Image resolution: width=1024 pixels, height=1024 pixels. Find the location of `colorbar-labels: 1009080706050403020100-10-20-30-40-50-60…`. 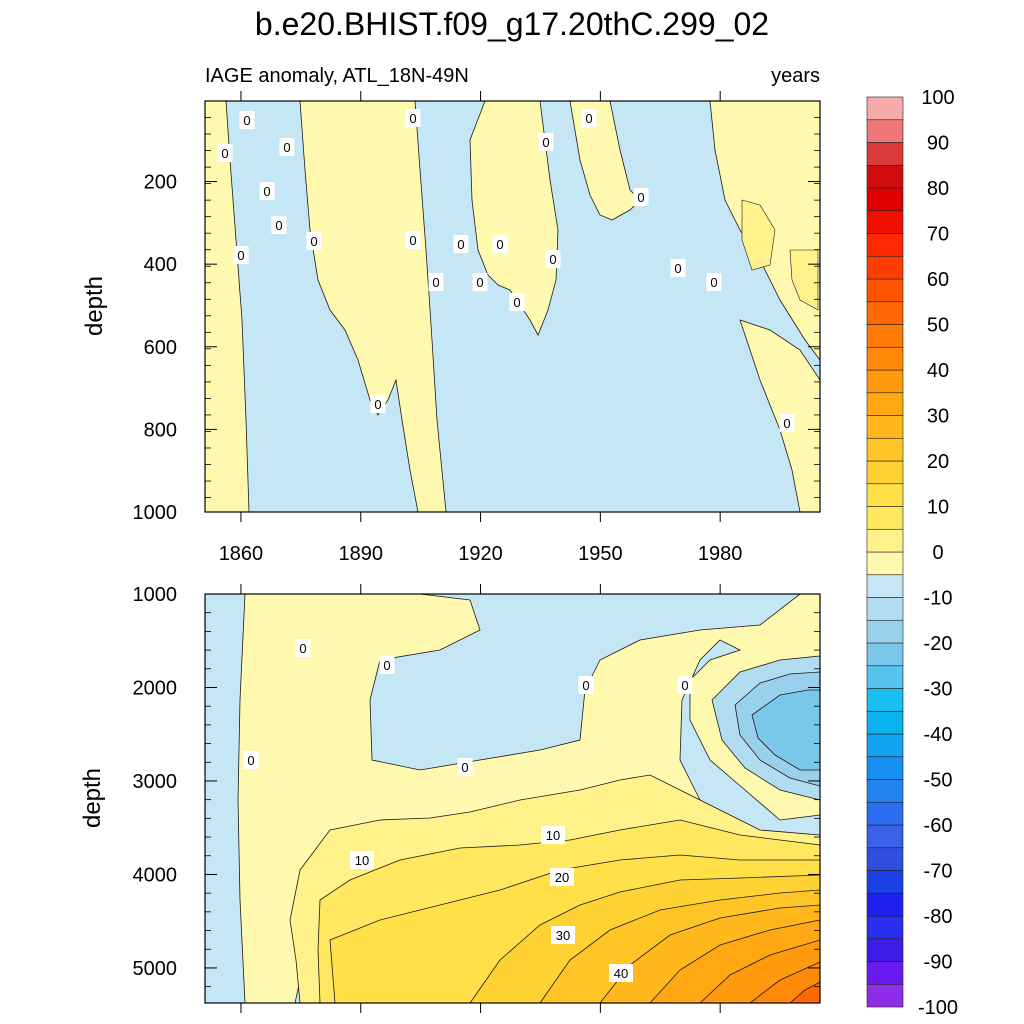

colorbar-labels: 1009080706050403020100-10-20-30-40-50-60… is located at coordinates (938, 553).